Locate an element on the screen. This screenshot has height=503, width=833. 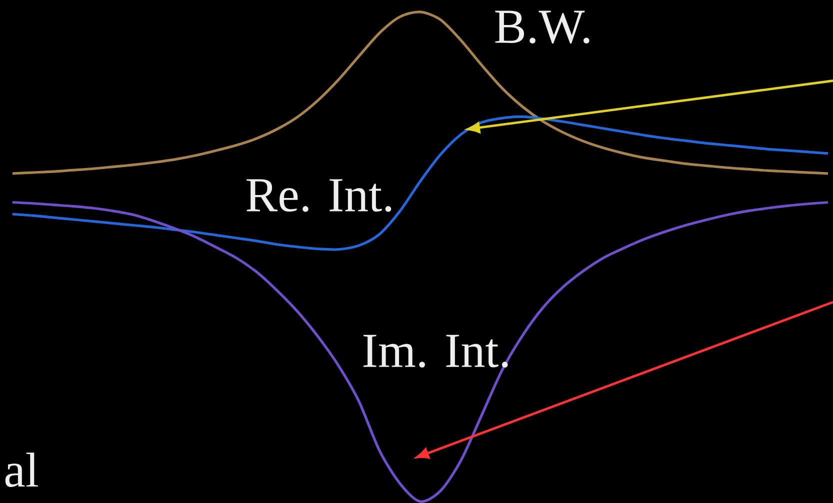
series-label: Re. Int. is located at coordinates (319, 195).